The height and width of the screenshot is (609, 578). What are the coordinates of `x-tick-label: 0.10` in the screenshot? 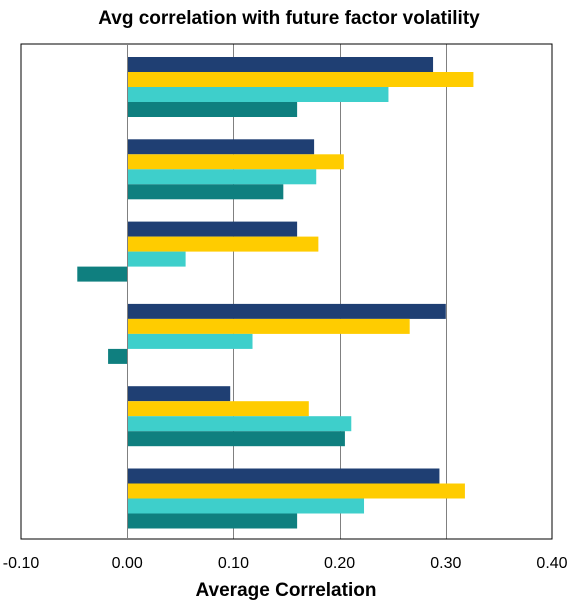 It's located at (233, 563).